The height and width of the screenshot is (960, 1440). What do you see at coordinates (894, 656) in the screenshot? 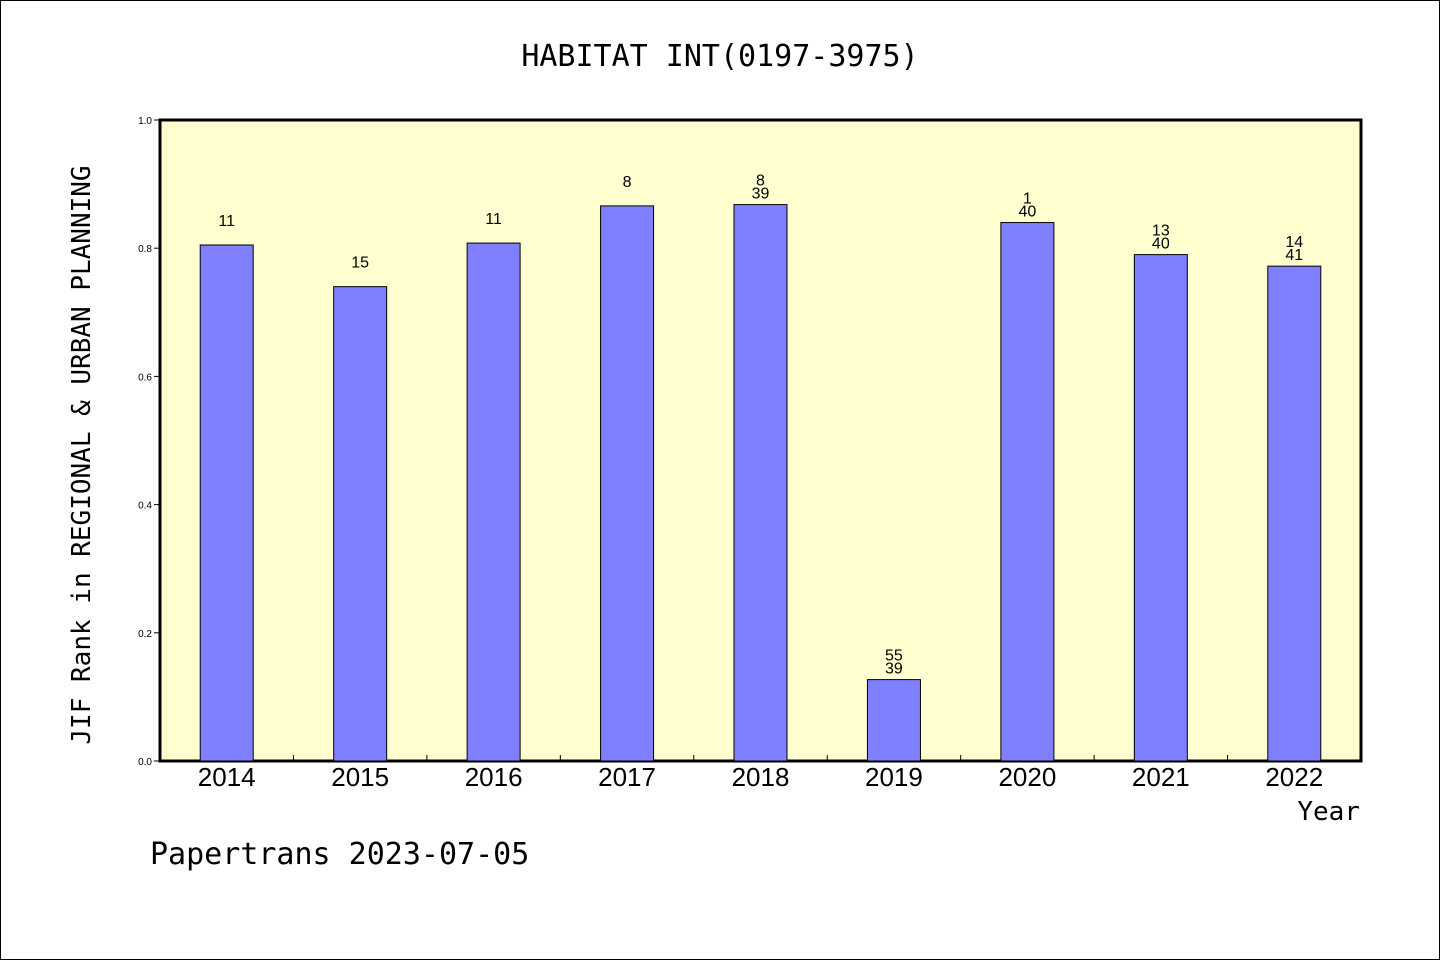
I see `bar-data-label: 55` at bounding box center [894, 656].